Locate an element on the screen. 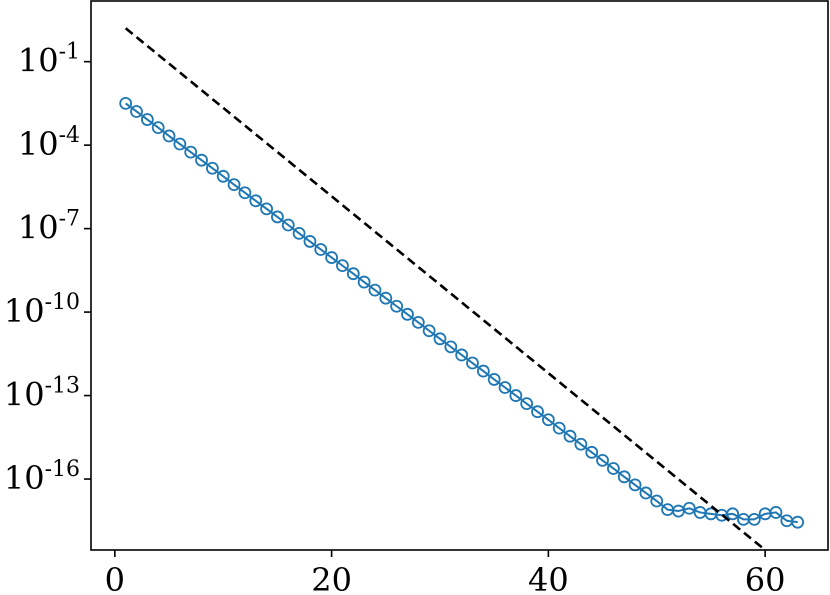 This screenshot has width=830, height=595. y-tick-label: 10⁻¹⁶ is located at coordinates (42, 477).